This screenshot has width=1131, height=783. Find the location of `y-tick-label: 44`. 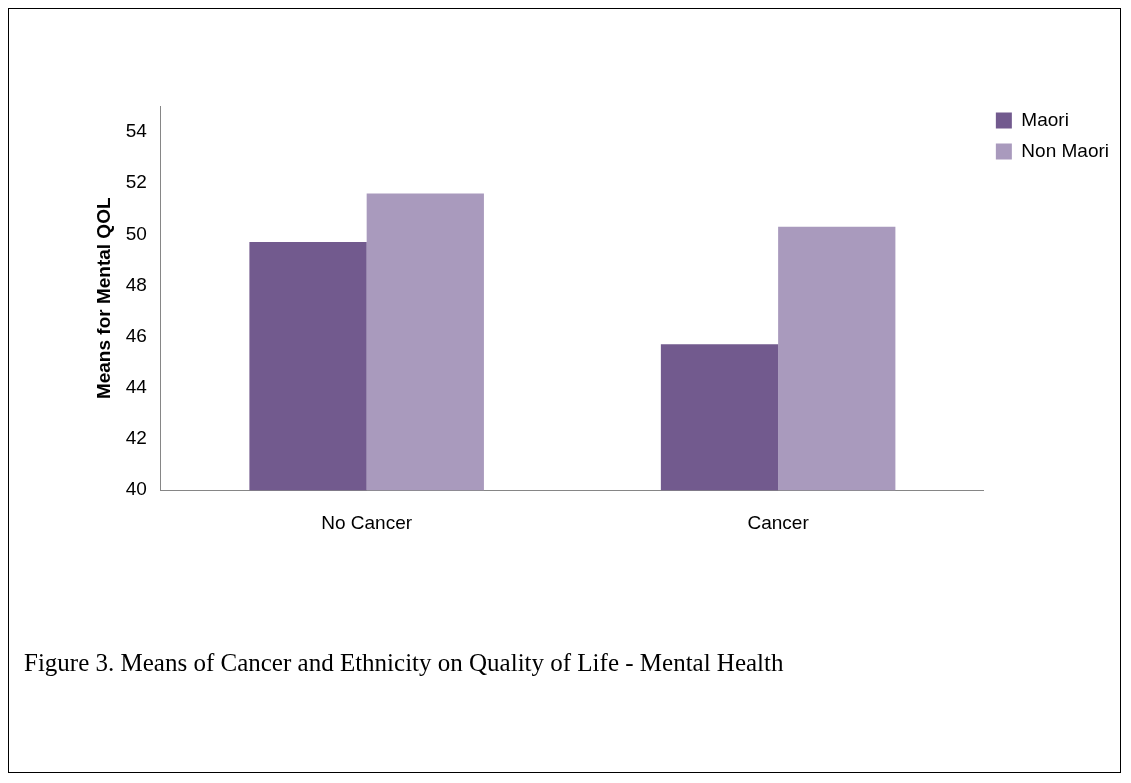

y-tick-label: 44 is located at coordinates (136, 387).